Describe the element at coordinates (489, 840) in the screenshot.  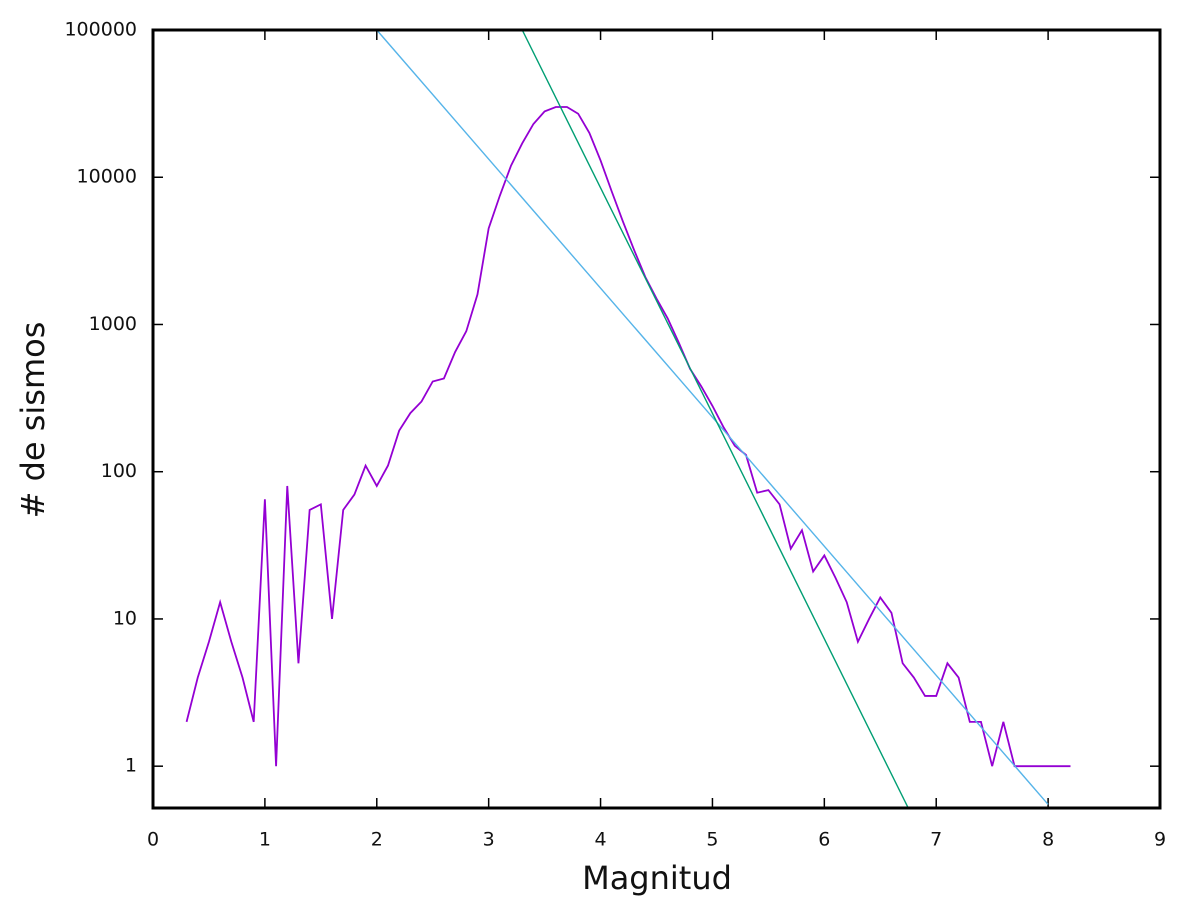
I see `x-tick-label: 3` at that location.